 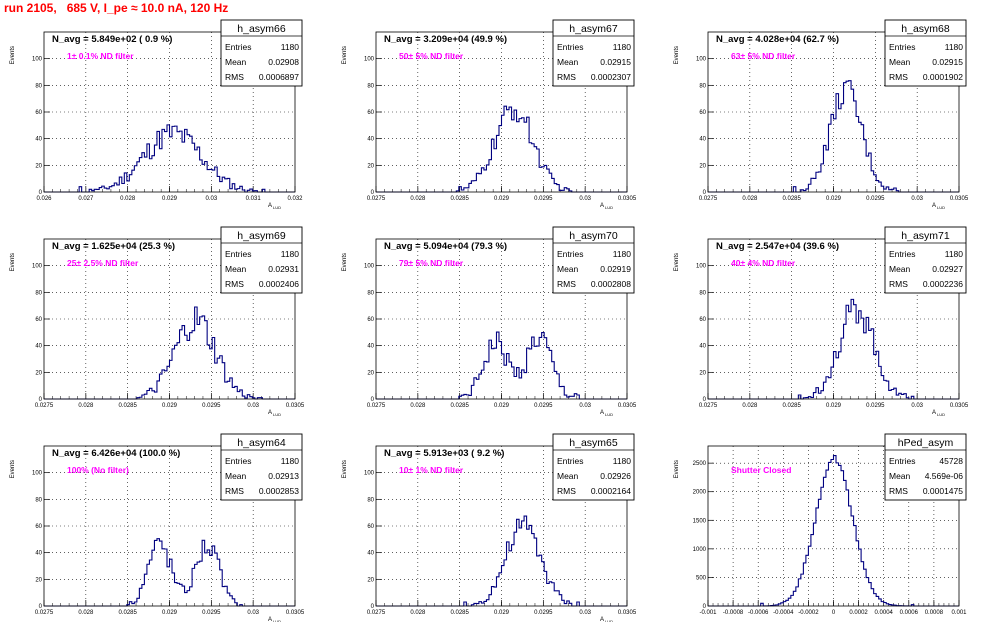 I want to click on y-tick-label: 60, so click(x=38, y=113).